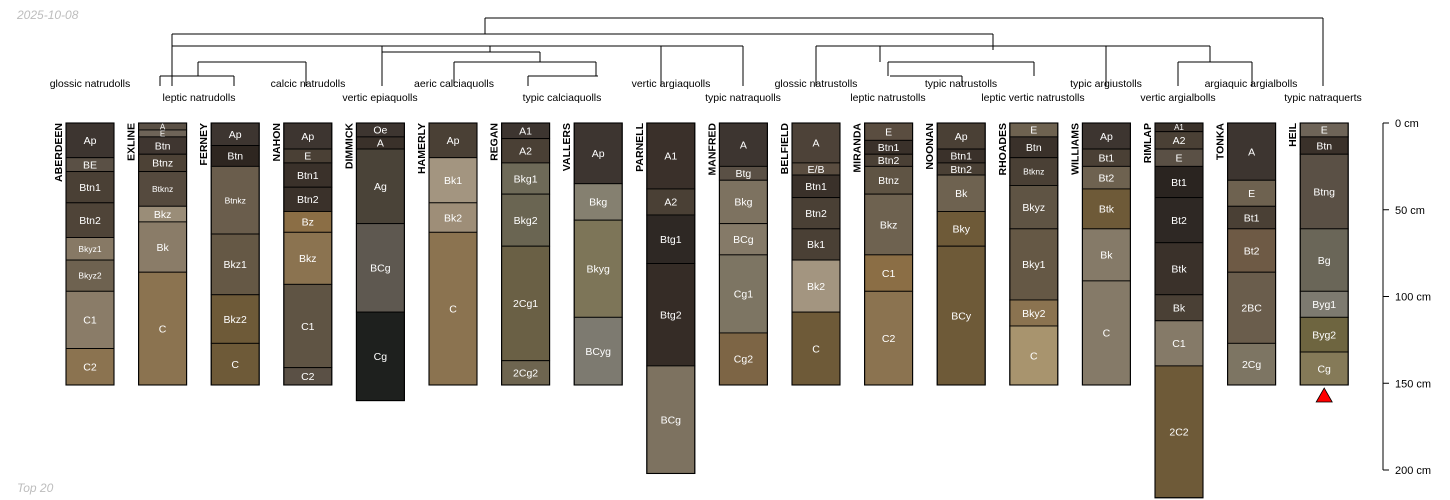 This screenshot has height=500, width=1450. I want to click on horizon-label: Btnz, so click(162, 164).